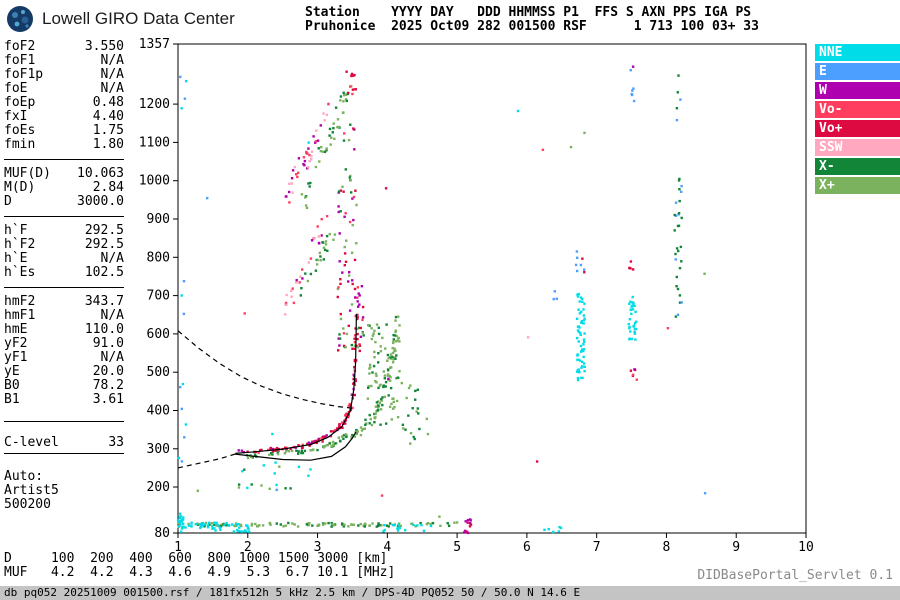 This screenshot has width=900, height=600. I want to click on o-trace-fit, so click(296, 383).